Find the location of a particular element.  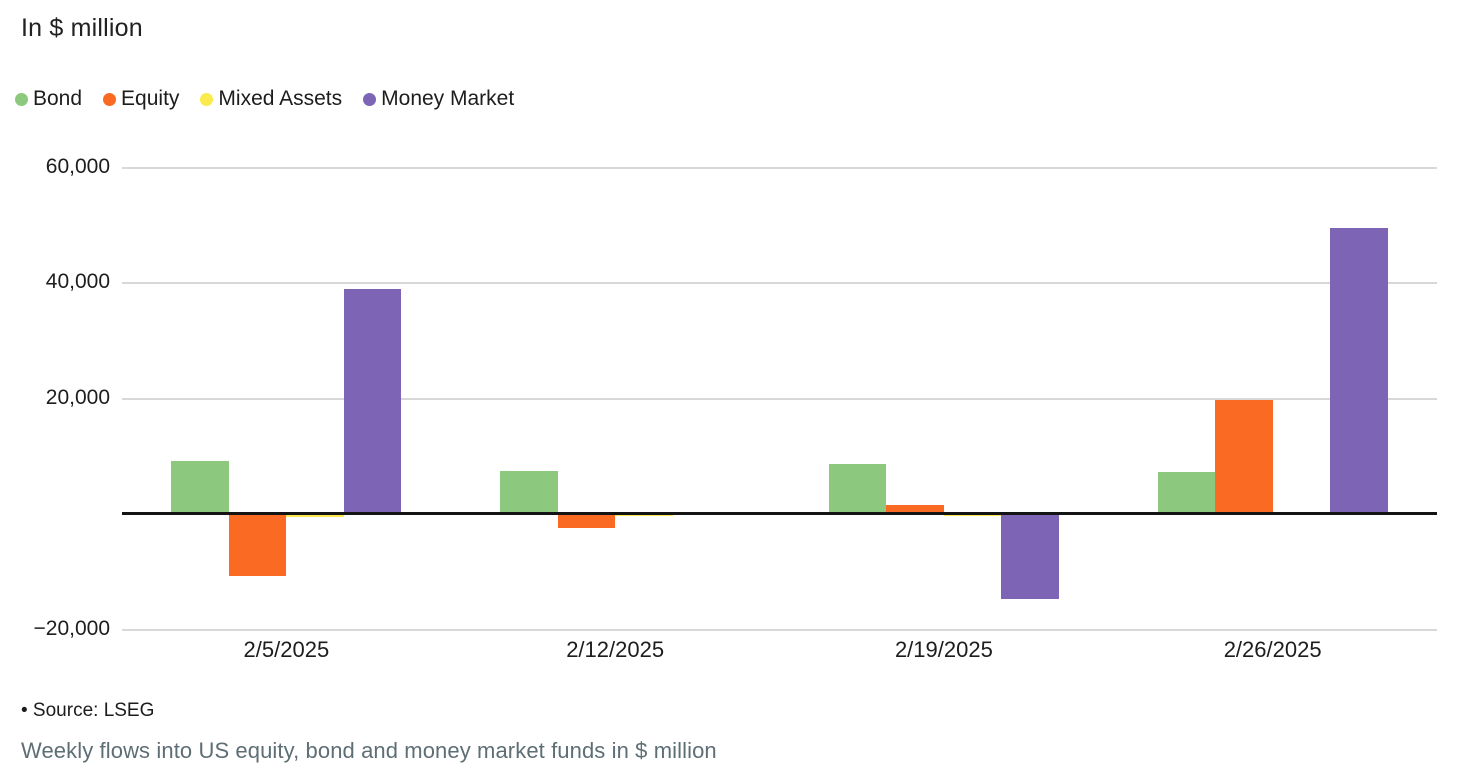

y-tick-label: −20,000 is located at coordinates (72, 628).